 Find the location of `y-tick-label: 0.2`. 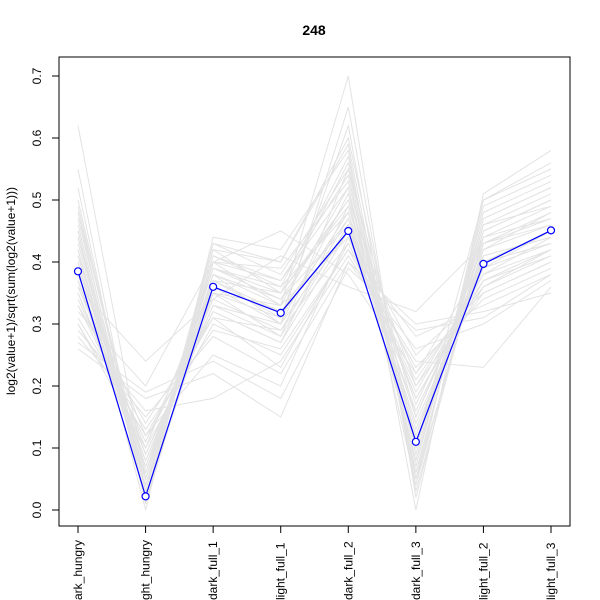

y-tick-label: 0.2 is located at coordinates (37, 385).